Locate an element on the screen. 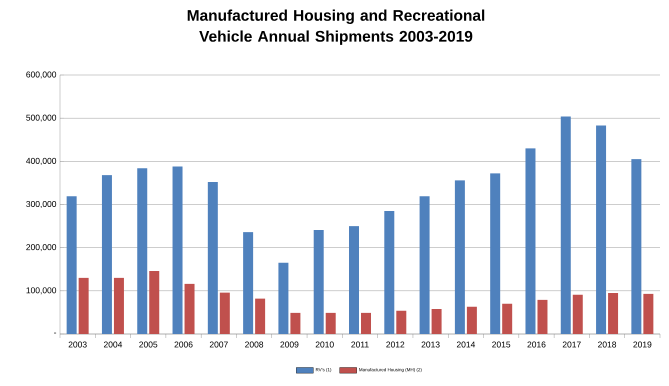 This screenshot has height=386, width=669. x-tick-label: 2013 is located at coordinates (431, 345).